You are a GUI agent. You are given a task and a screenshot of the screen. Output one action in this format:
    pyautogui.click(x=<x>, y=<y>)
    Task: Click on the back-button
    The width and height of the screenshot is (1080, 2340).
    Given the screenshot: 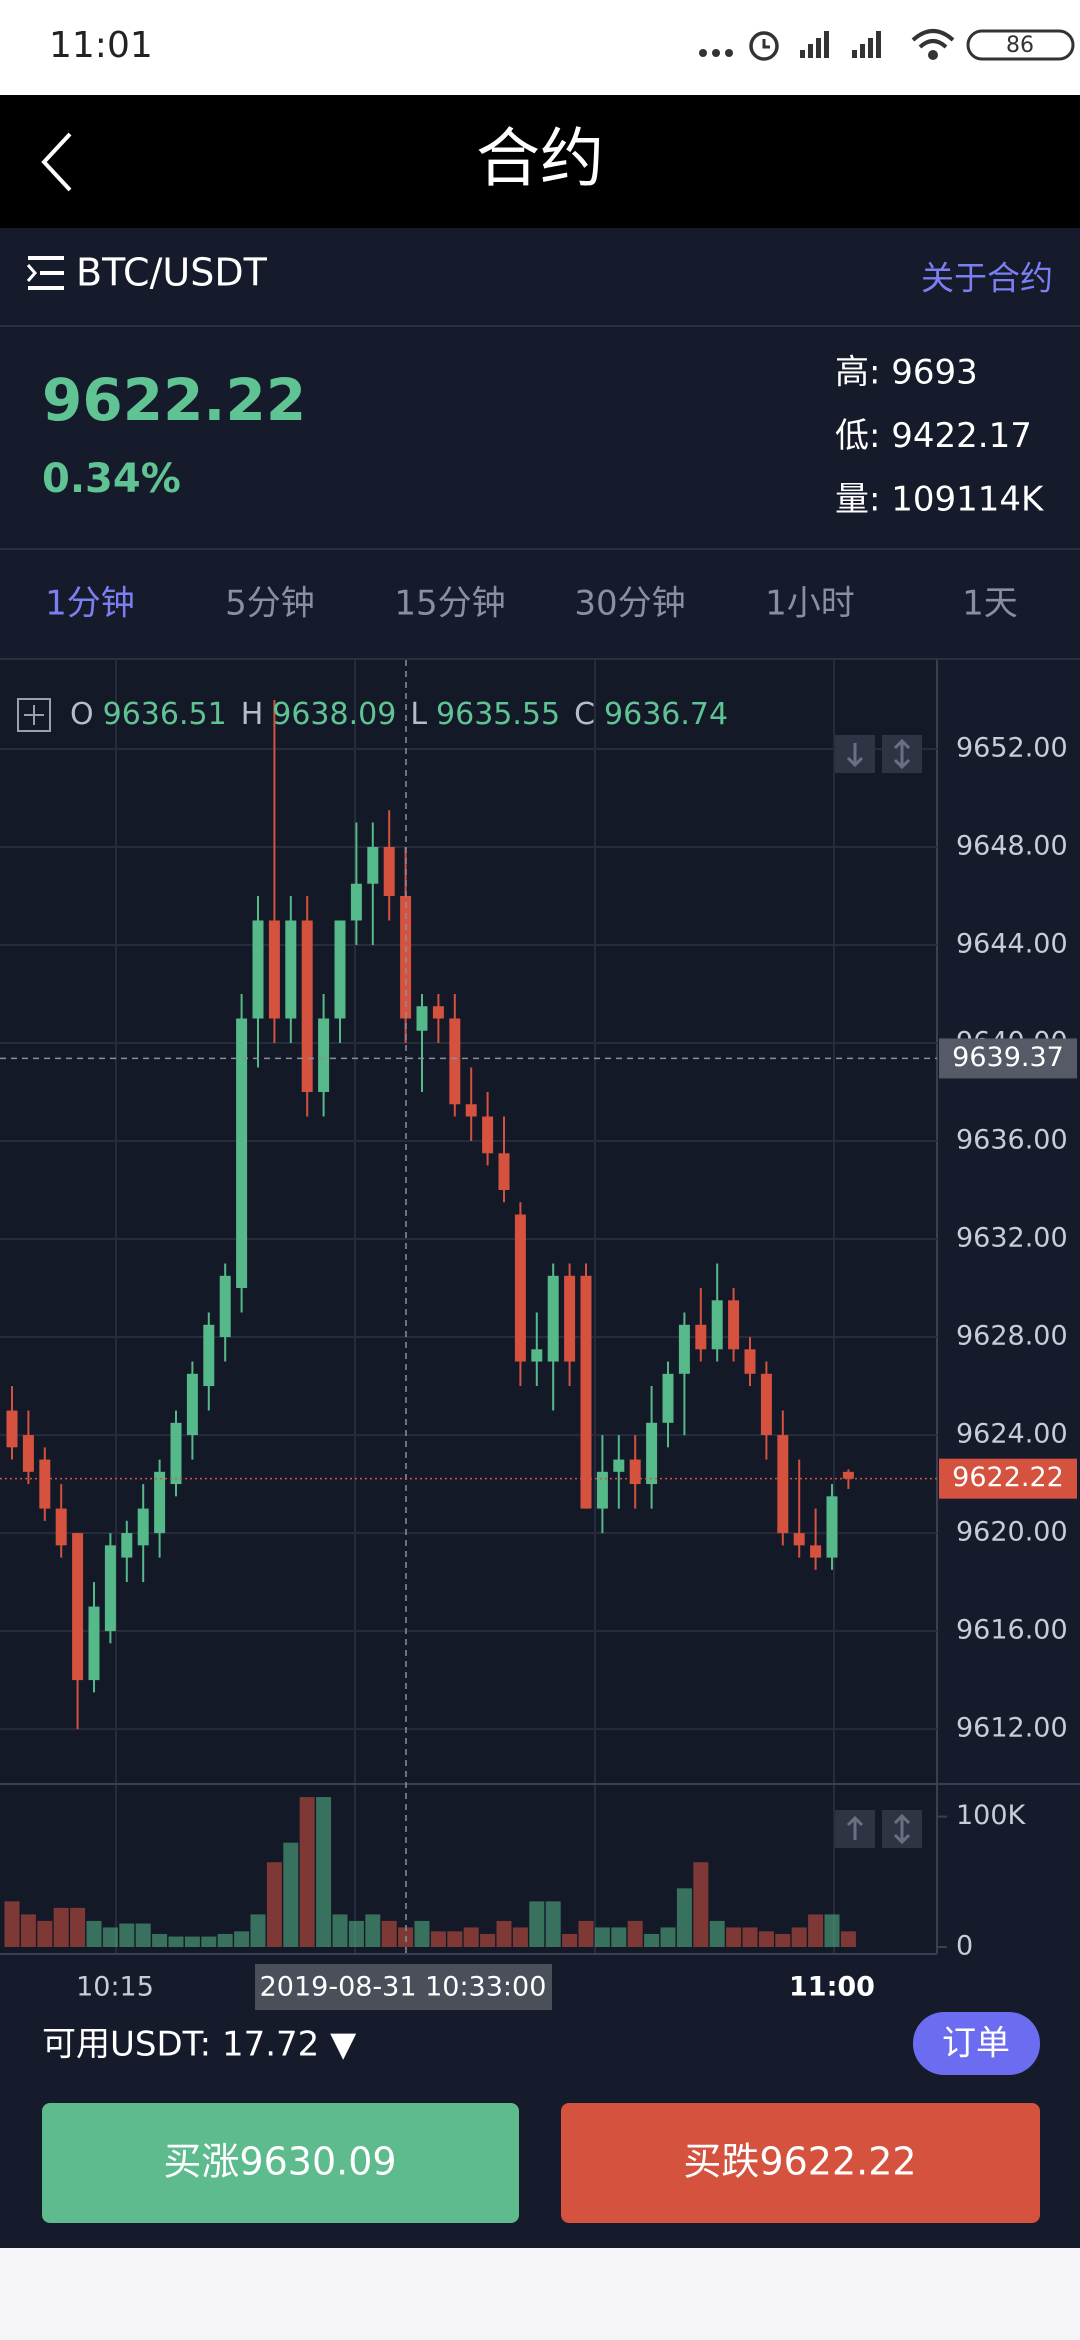 What is the action you would take?
    pyautogui.click(x=56, y=162)
    